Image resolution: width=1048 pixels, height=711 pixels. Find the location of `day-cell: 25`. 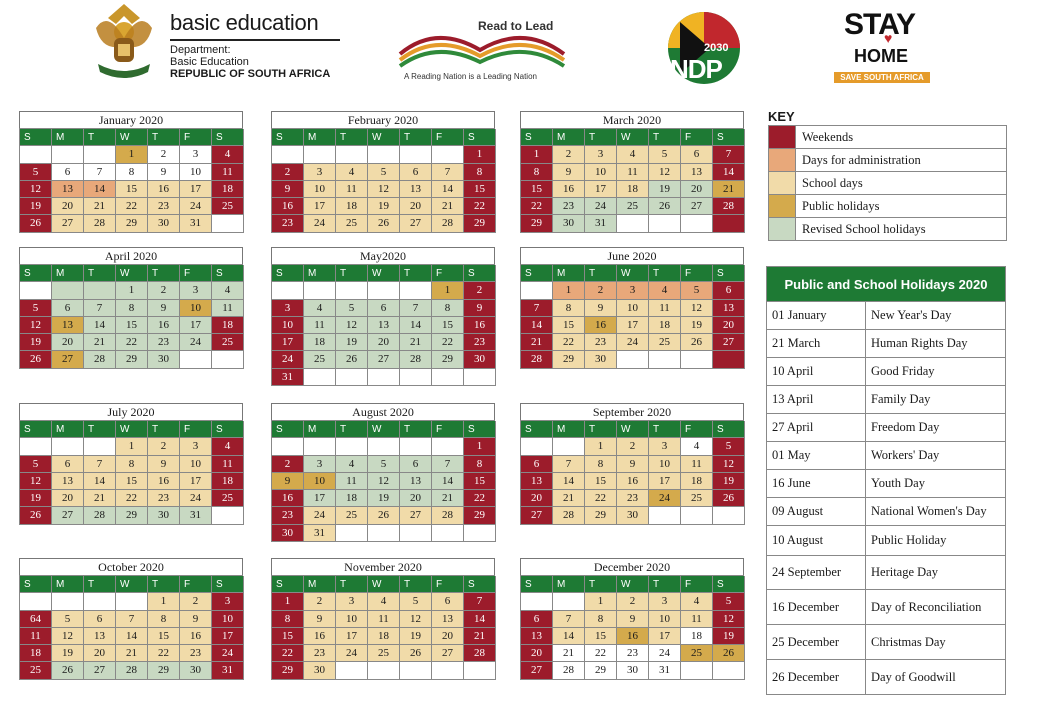

day-cell: 25 is located at coordinates (697, 654).